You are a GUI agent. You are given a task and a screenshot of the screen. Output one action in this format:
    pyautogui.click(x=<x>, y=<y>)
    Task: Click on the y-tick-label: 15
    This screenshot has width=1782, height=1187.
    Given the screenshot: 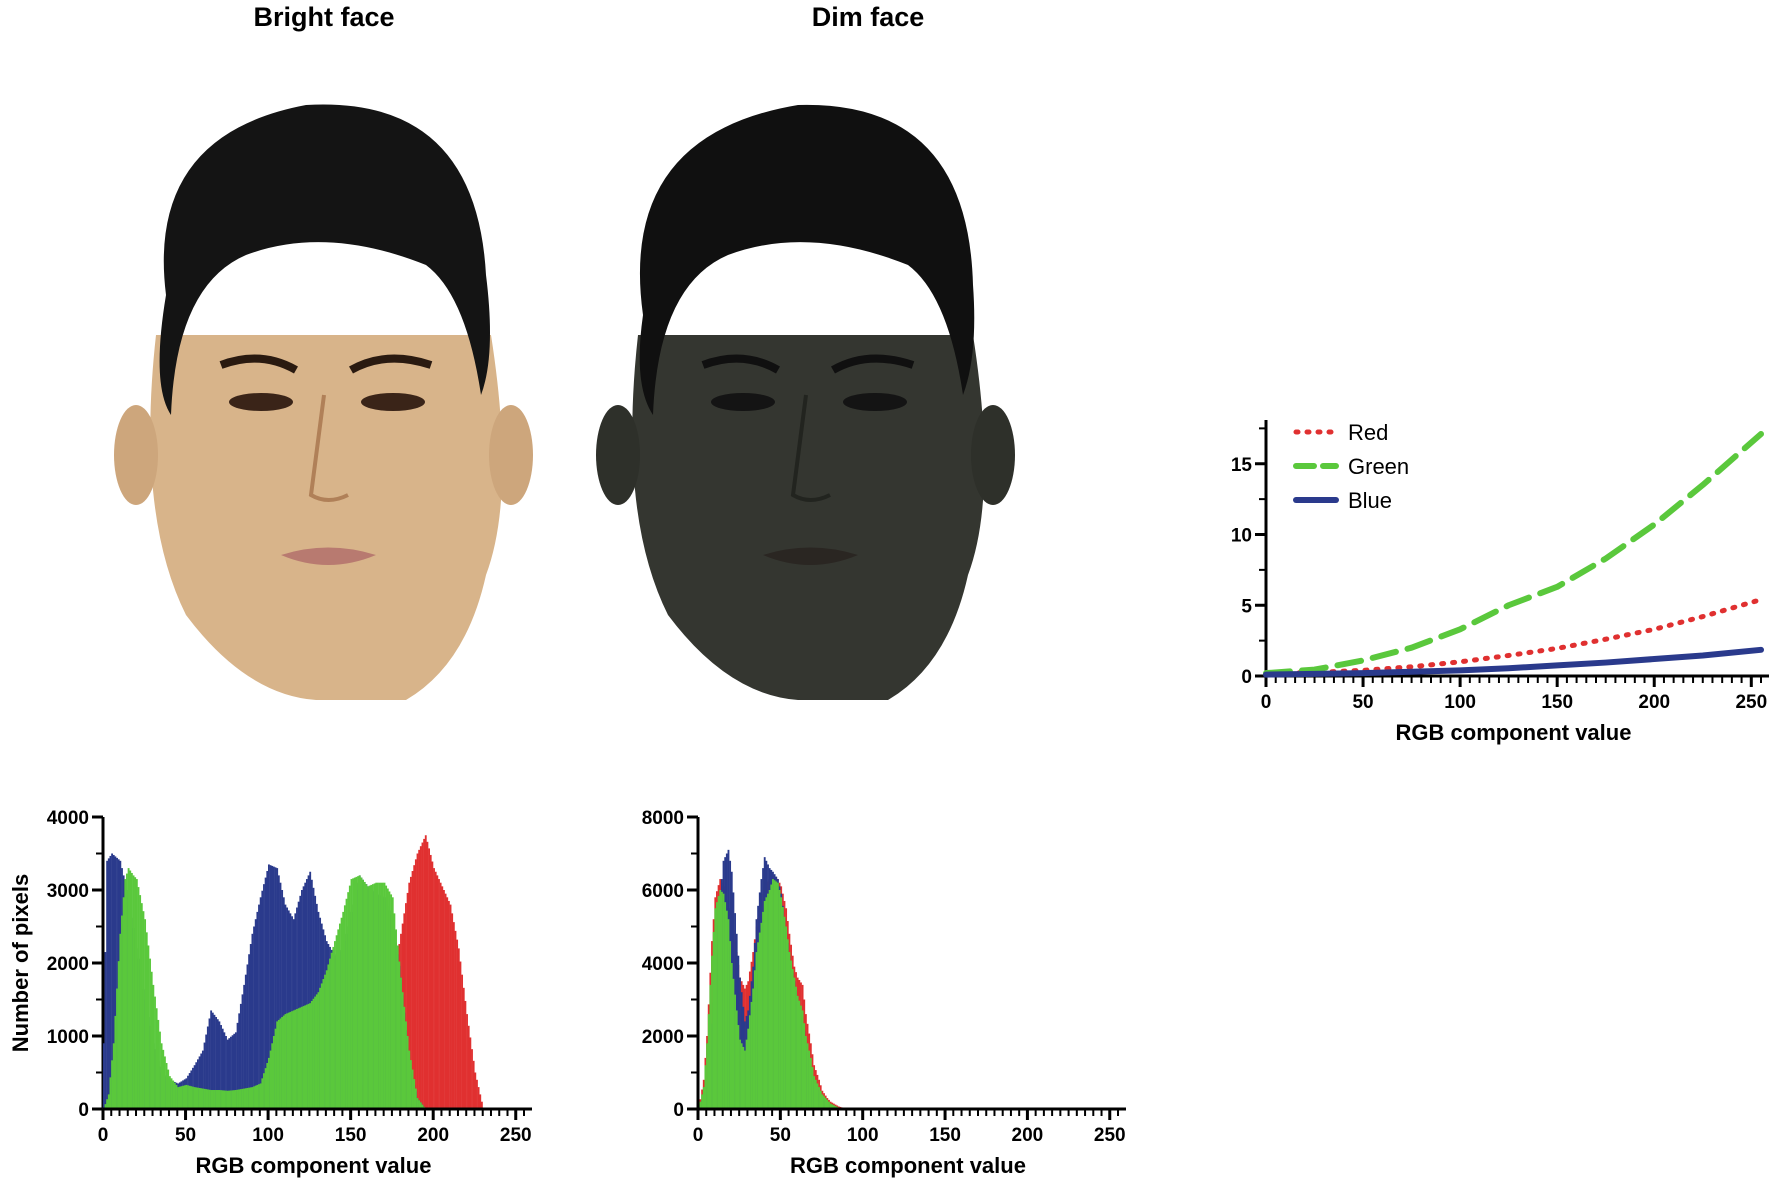 What is the action you would take?
    pyautogui.click(x=1242, y=465)
    